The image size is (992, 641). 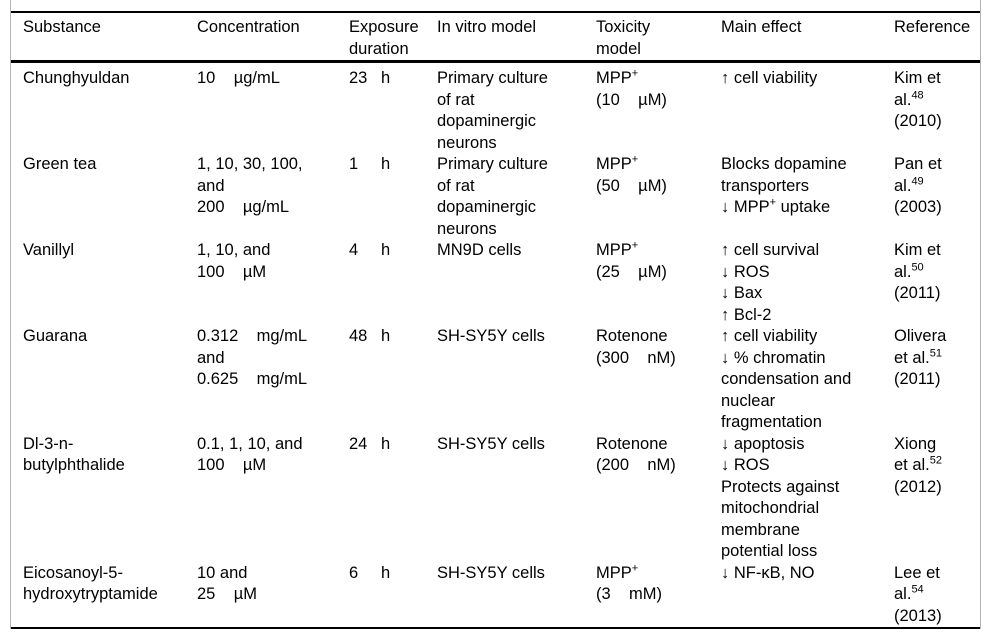 What do you see at coordinates (931, 37) in the screenshot?
I see `column-header-reference: Reference` at bounding box center [931, 37].